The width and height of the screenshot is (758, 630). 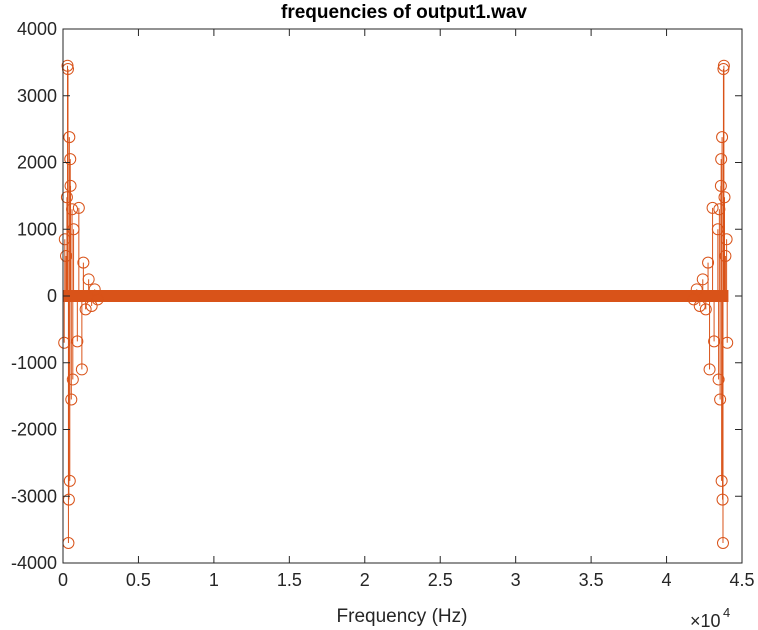 I want to click on y-tick-label: 0, so click(x=52, y=296).